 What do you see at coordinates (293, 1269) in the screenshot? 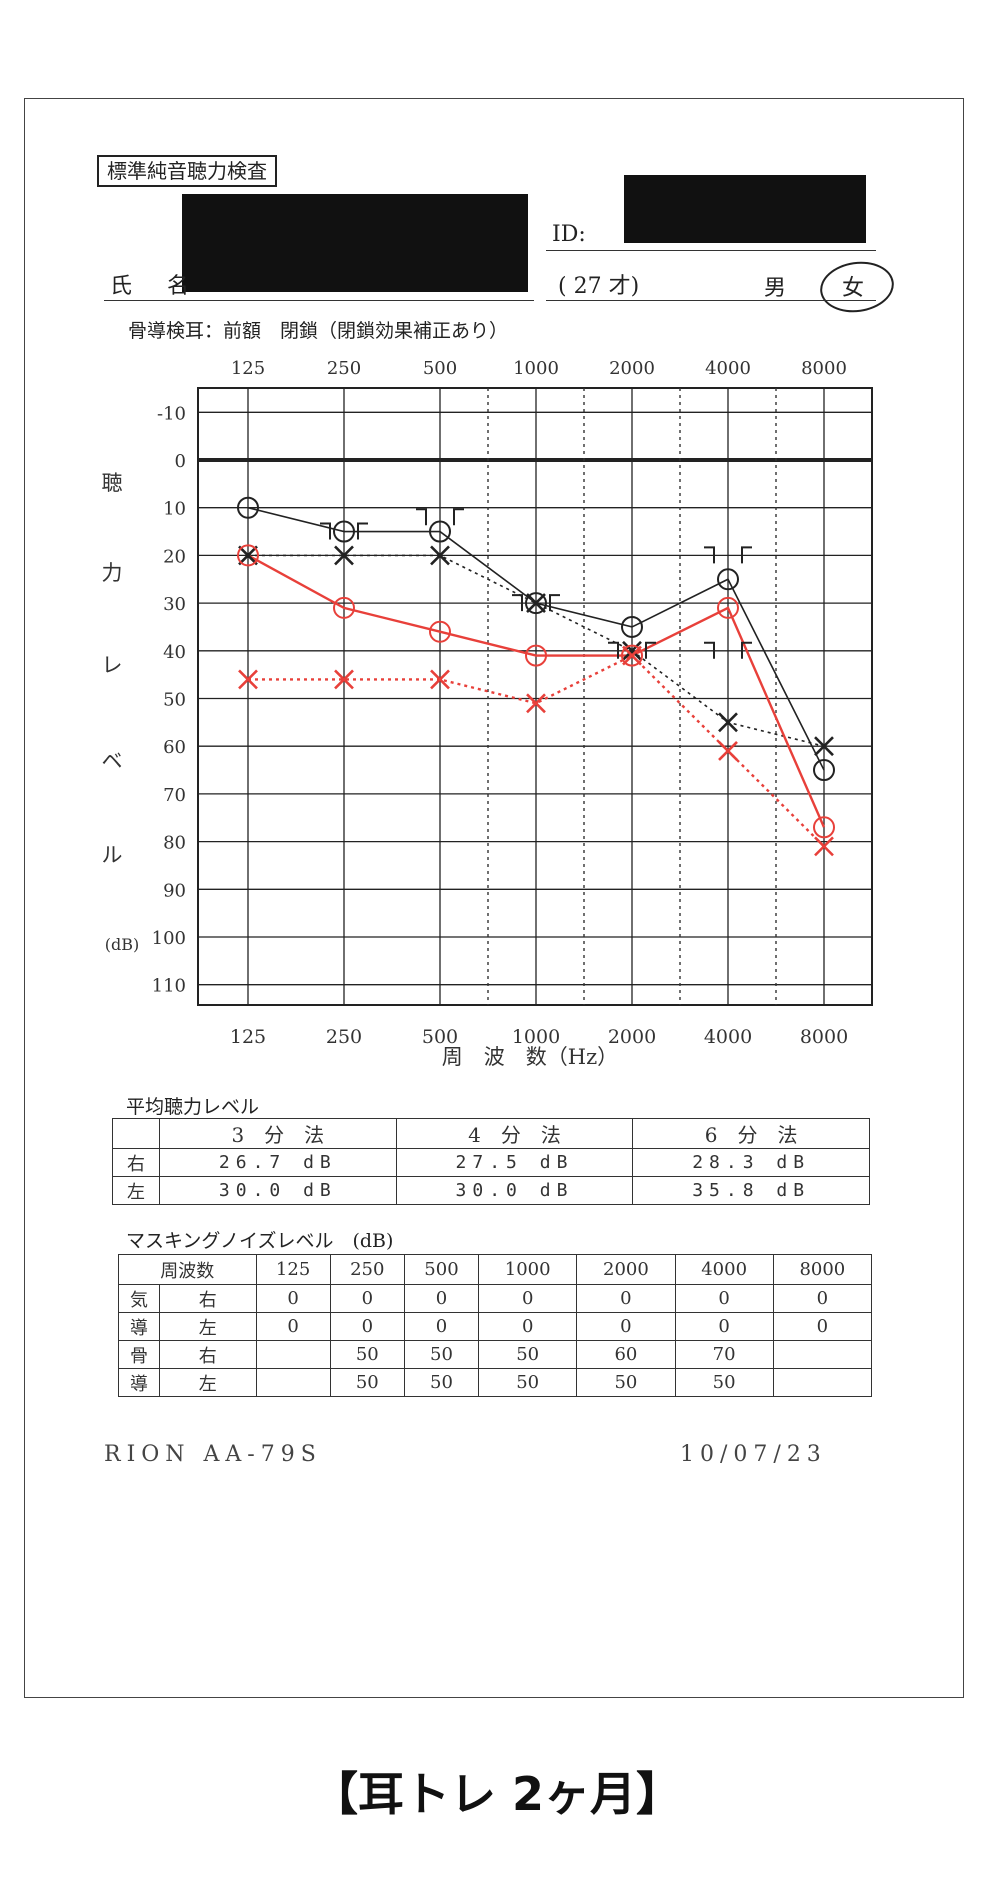
I see `masking-freq: 125` at bounding box center [293, 1269].